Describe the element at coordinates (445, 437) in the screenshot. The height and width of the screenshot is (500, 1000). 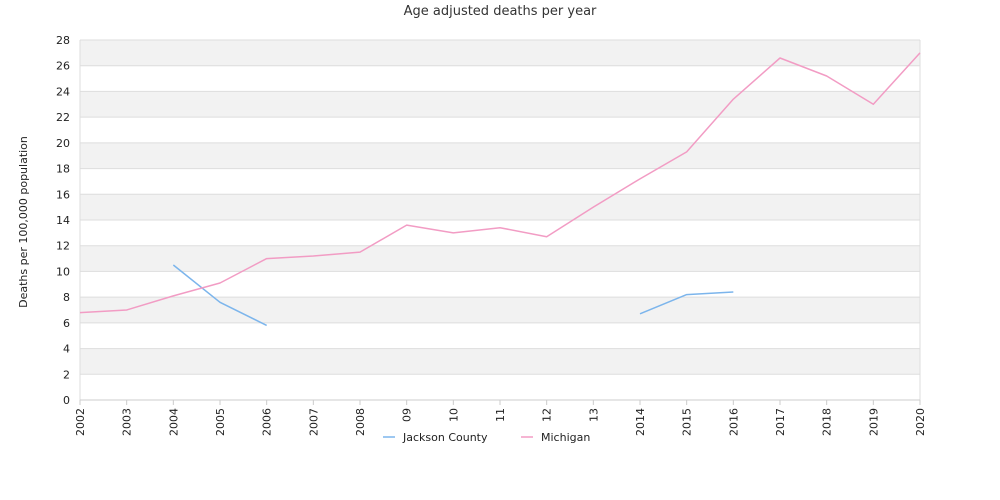
I see `legend-label: Jackson County` at that location.